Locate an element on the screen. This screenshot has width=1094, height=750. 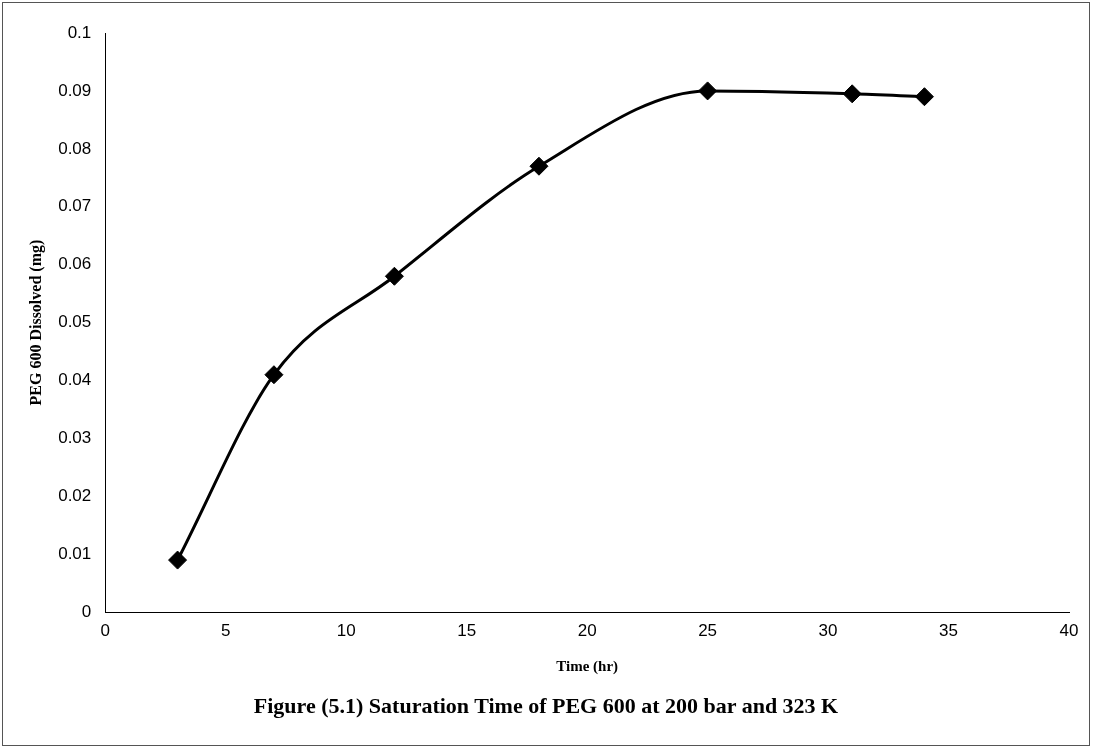
x-tick-label: 15 is located at coordinates (467, 631).